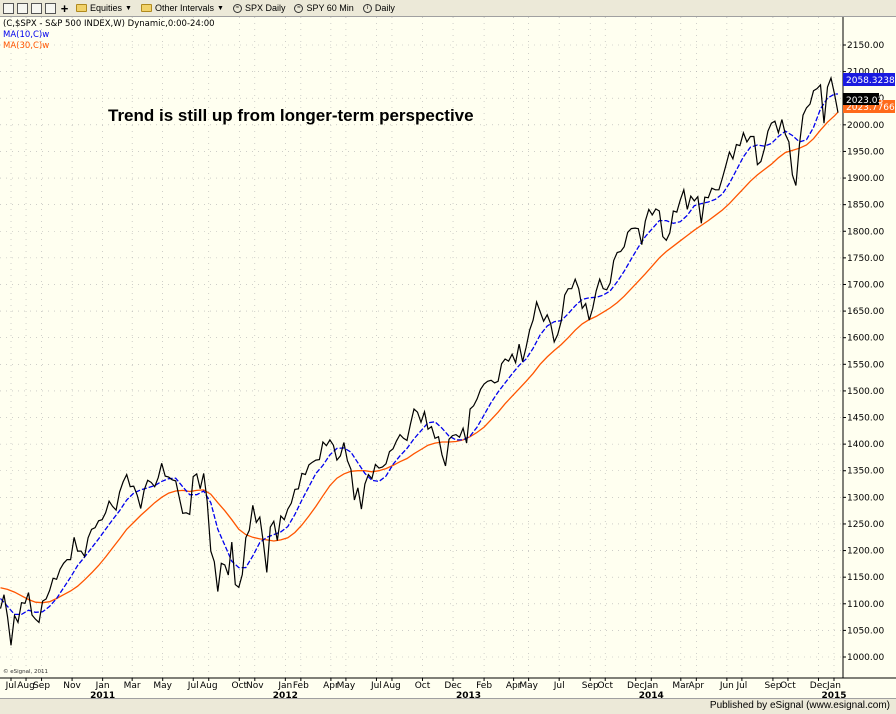 The height and width of the screenshot is (714, 896). Describe the element at coordinates (865, 206) in the screenshot. I see `y-tick-label: 1850.00` at that location.